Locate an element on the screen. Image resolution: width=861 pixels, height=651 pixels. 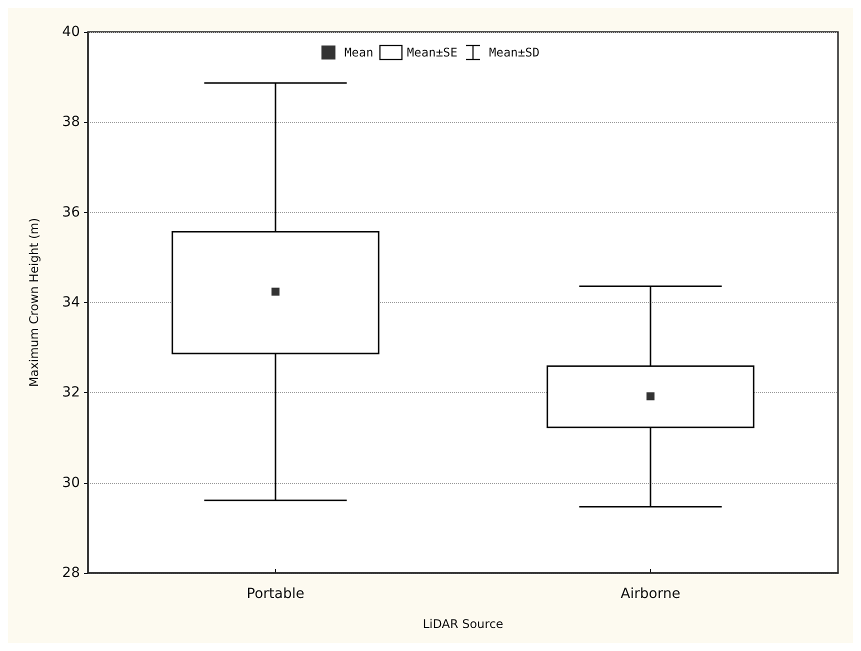
y-tick-label: 38 is located at coordinates (71, 122).